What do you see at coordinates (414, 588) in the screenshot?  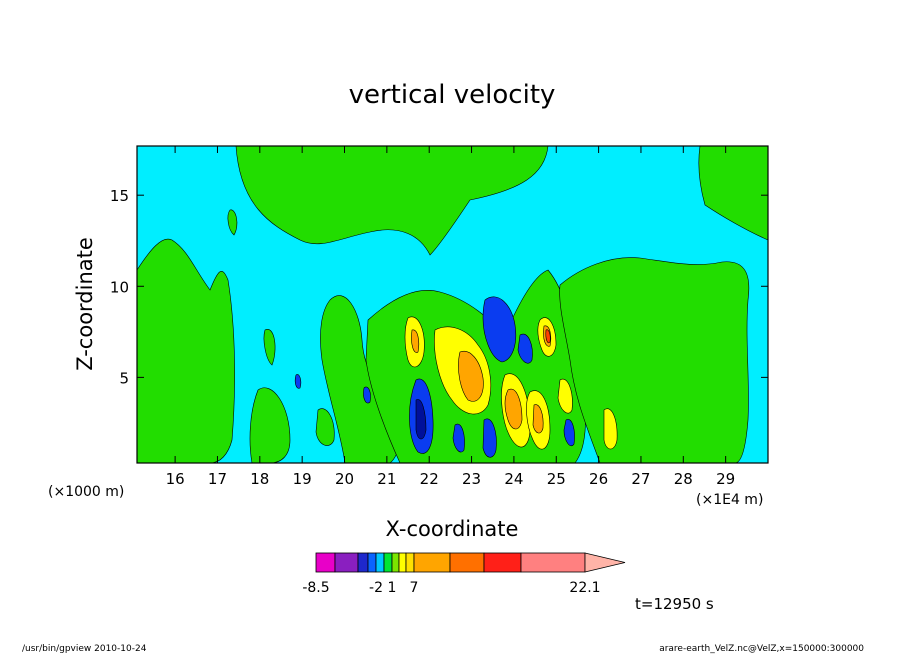 I see `colorbar-label-3: 7` at bounding box center [414, 588].